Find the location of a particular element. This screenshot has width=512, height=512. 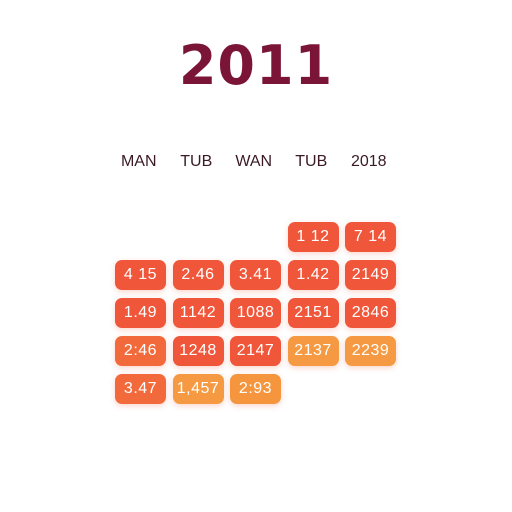

column-header: WAN is located at coordinates (254, 161).